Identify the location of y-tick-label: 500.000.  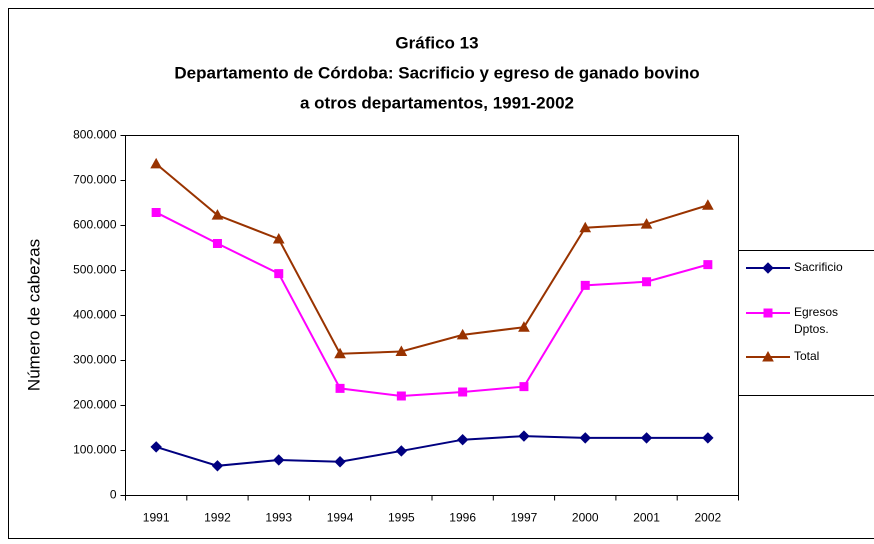
(95, 270).